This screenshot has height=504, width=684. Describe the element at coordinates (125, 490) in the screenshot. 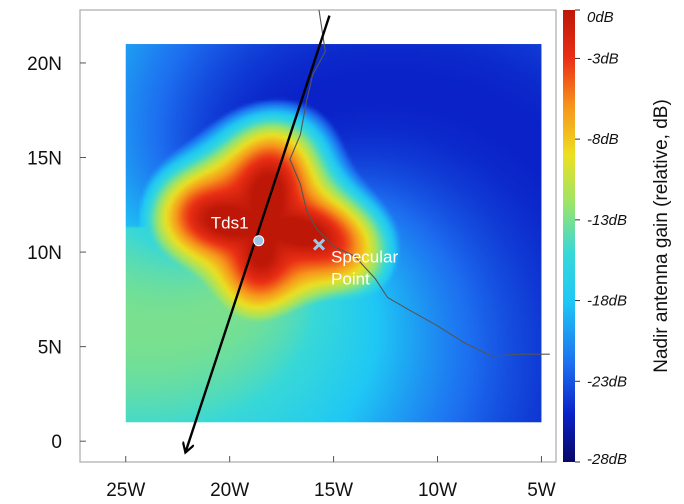

I see `x-tick-label: 25W` at that location.